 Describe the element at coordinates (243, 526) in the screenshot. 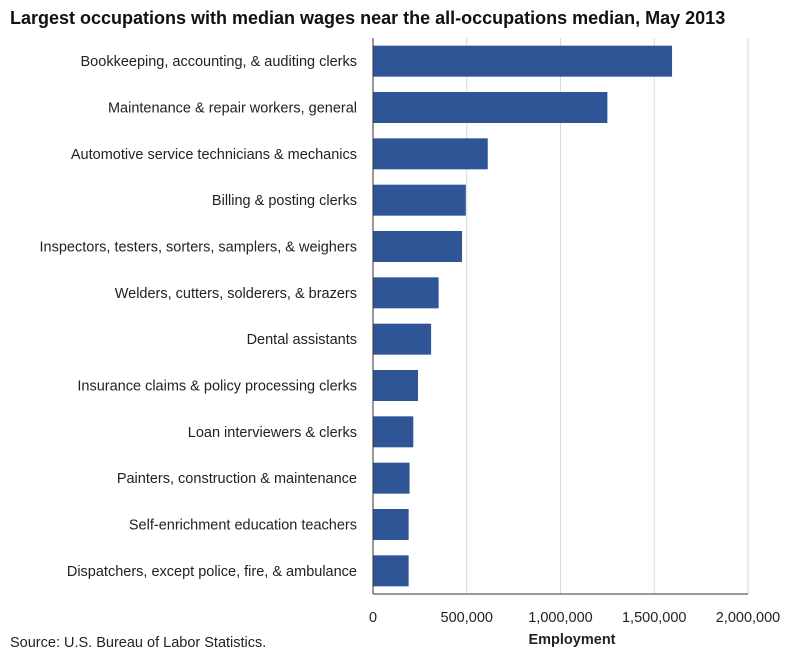

I see `category-label: Self-enrichment education teachers` at that location.